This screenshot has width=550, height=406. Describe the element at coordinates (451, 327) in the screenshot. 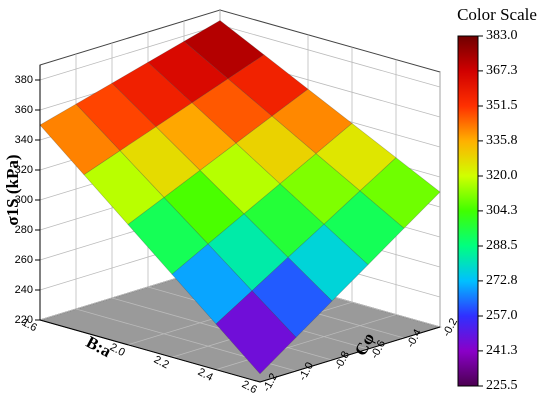

I see `y-tick-label: -0.2` at that location.